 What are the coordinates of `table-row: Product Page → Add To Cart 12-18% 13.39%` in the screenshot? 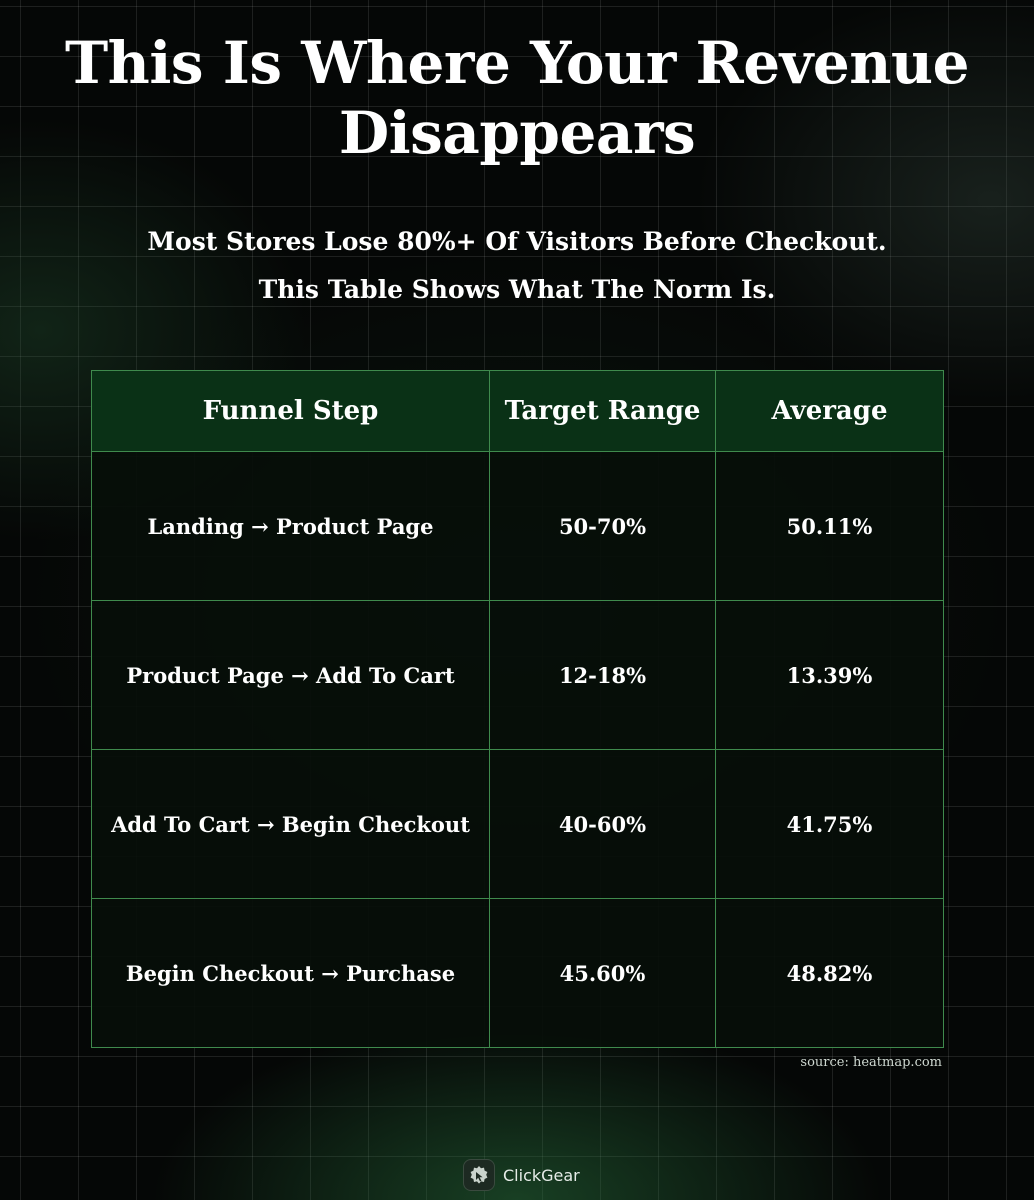 It's located at (517, 675).